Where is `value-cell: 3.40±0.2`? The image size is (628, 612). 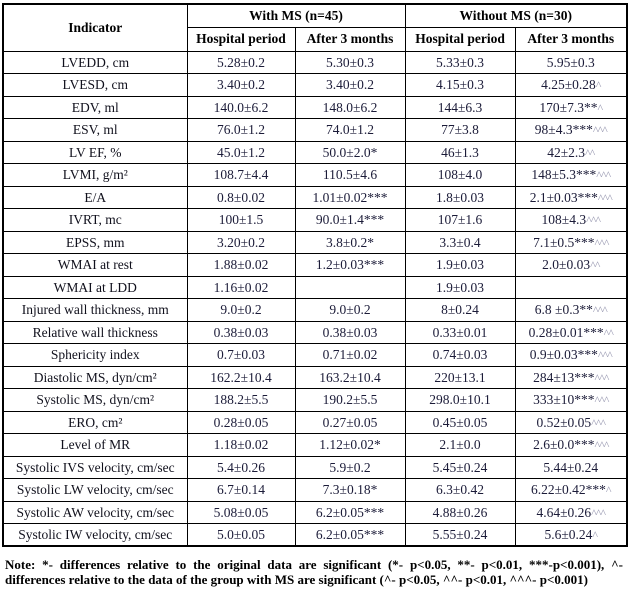
value-cell: 3.40±0.2 is located at coordinates (350, 85).